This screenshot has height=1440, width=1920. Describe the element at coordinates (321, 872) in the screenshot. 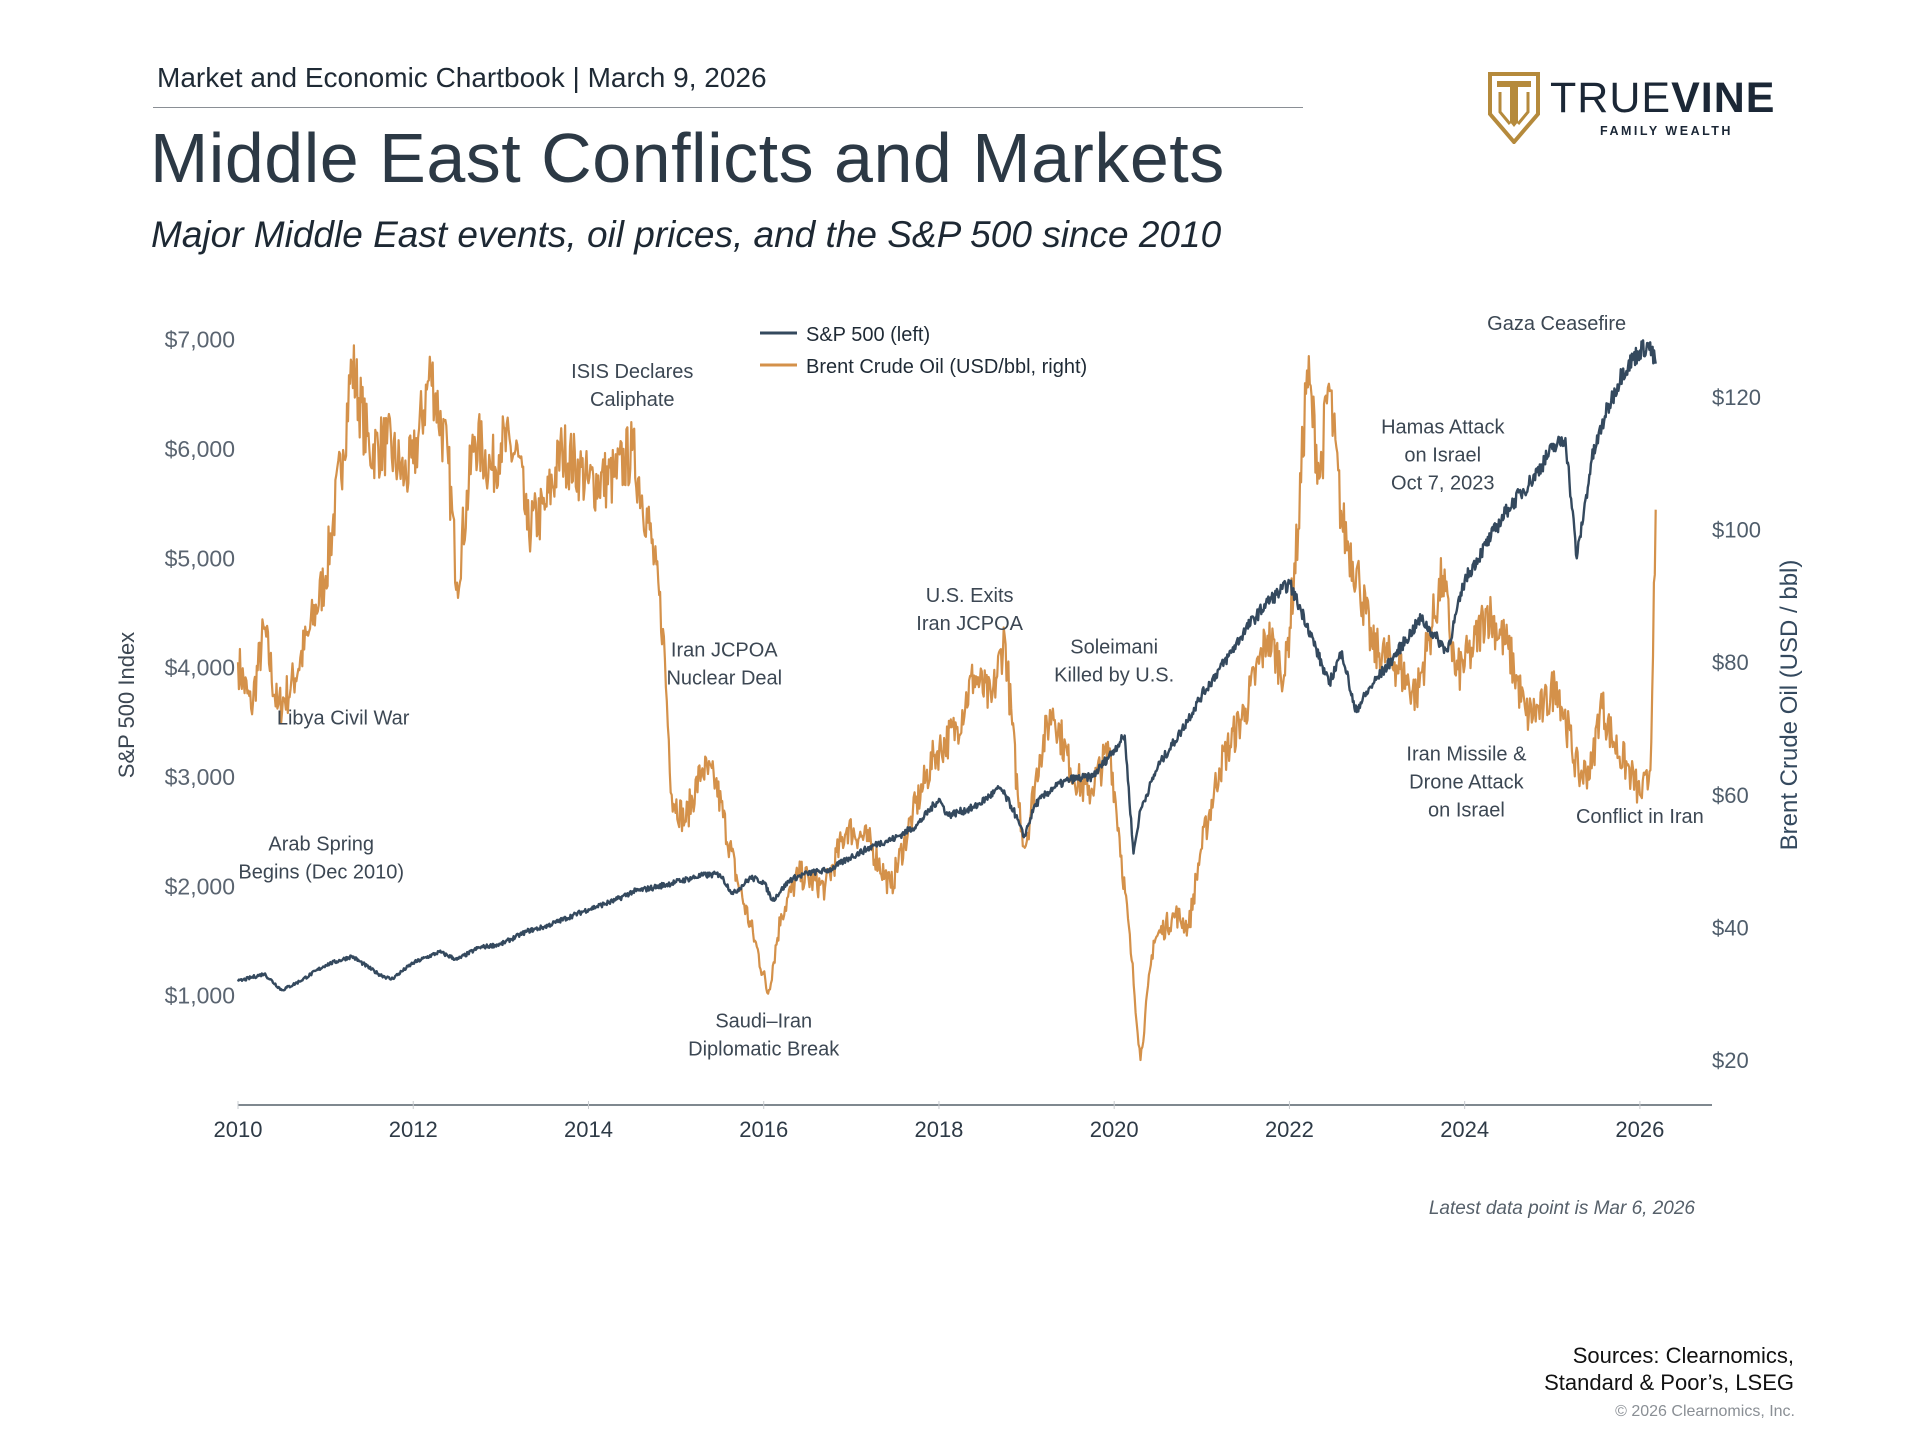

I see `annotation-label: Begins (Dec 2010)` at that location.